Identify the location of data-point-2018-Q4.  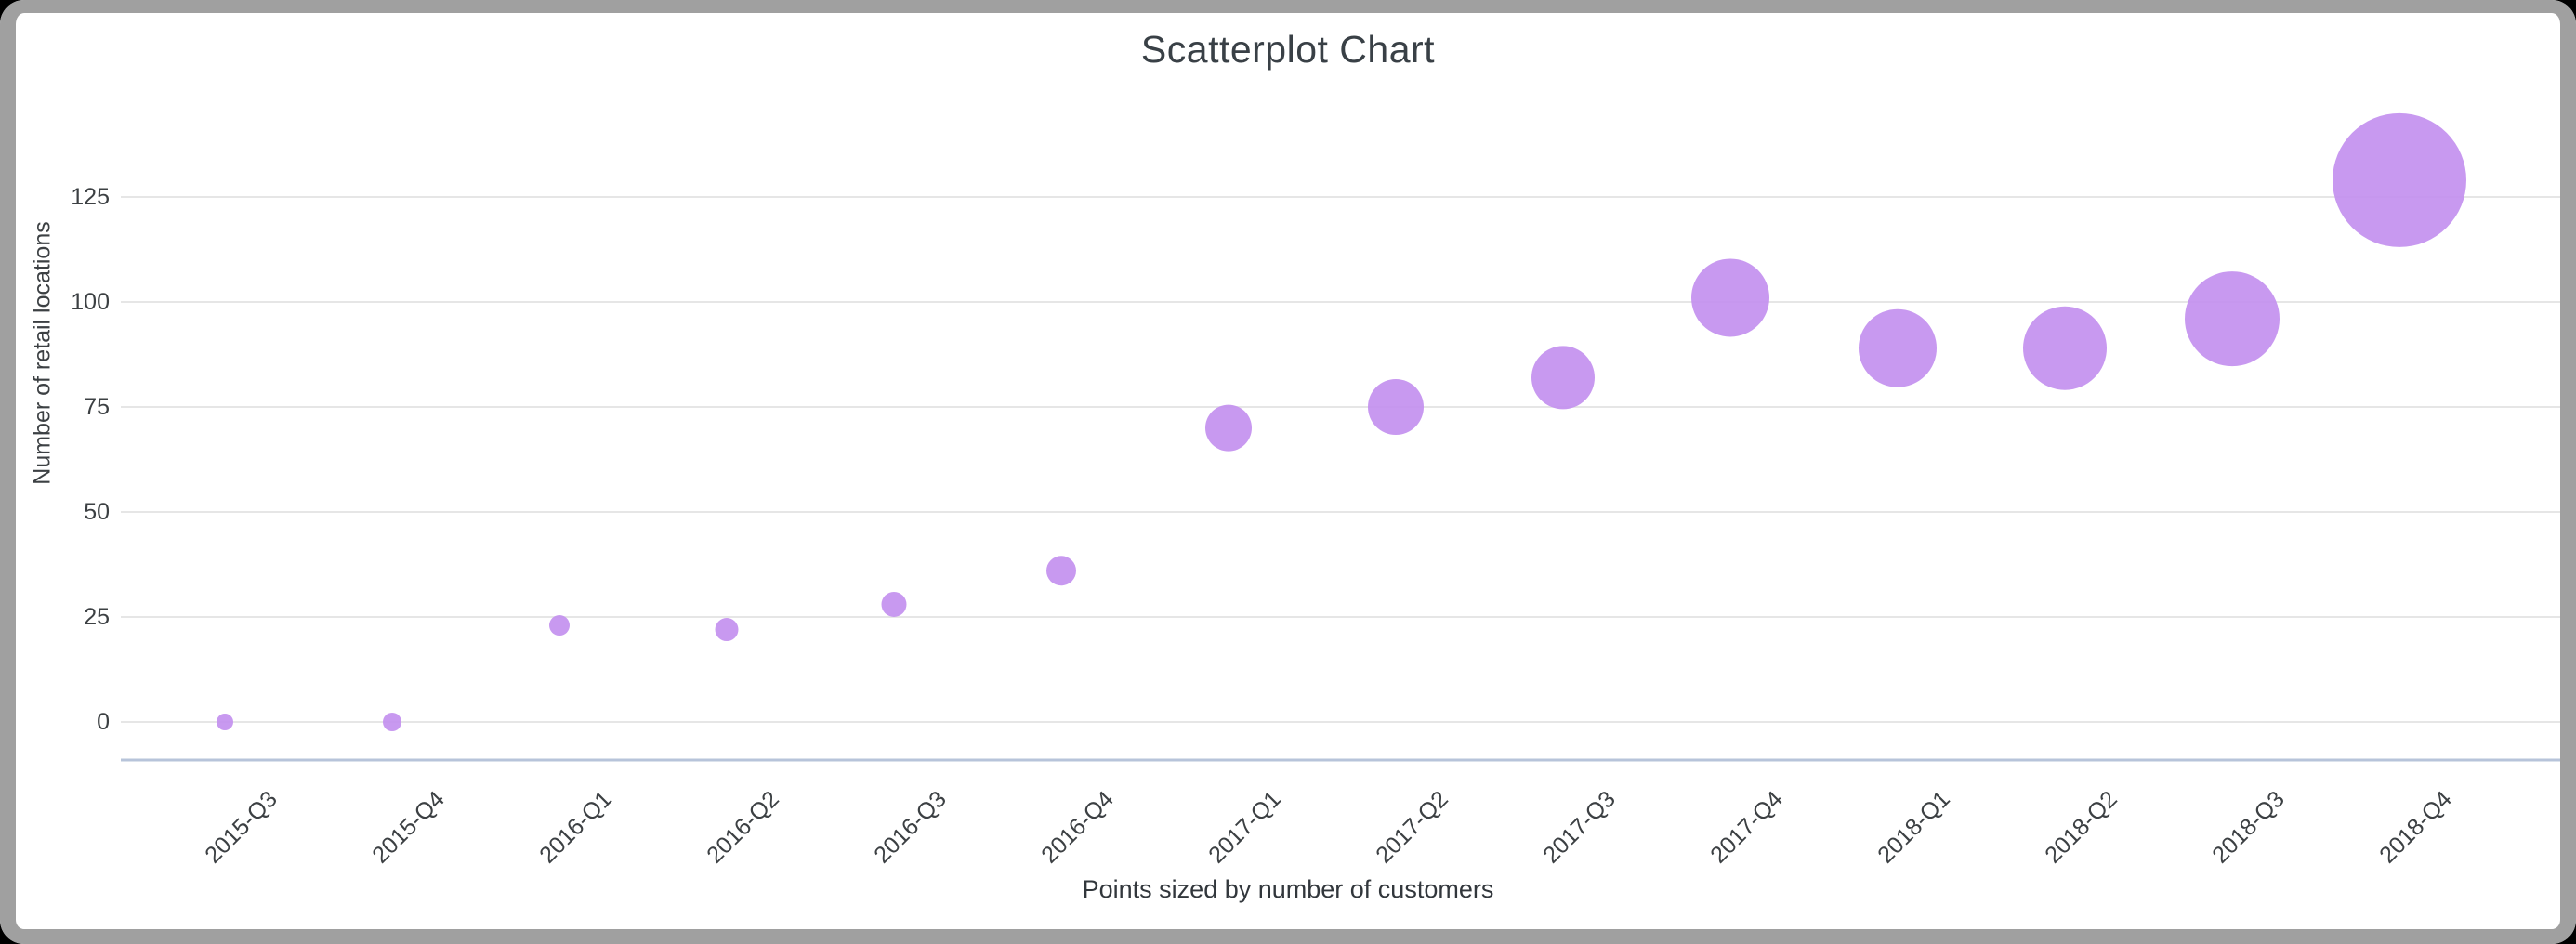
(2399, 179).